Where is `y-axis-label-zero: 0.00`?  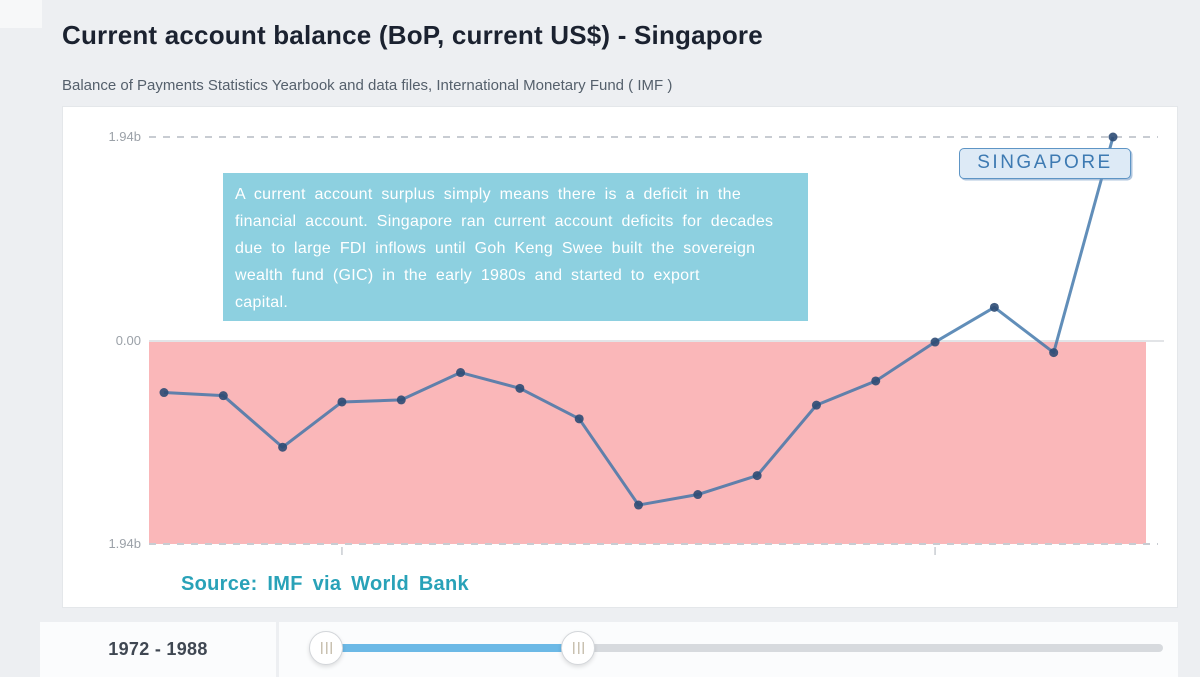 y-axis-label-zero: 0.00 is located at coordinates (128, 340).